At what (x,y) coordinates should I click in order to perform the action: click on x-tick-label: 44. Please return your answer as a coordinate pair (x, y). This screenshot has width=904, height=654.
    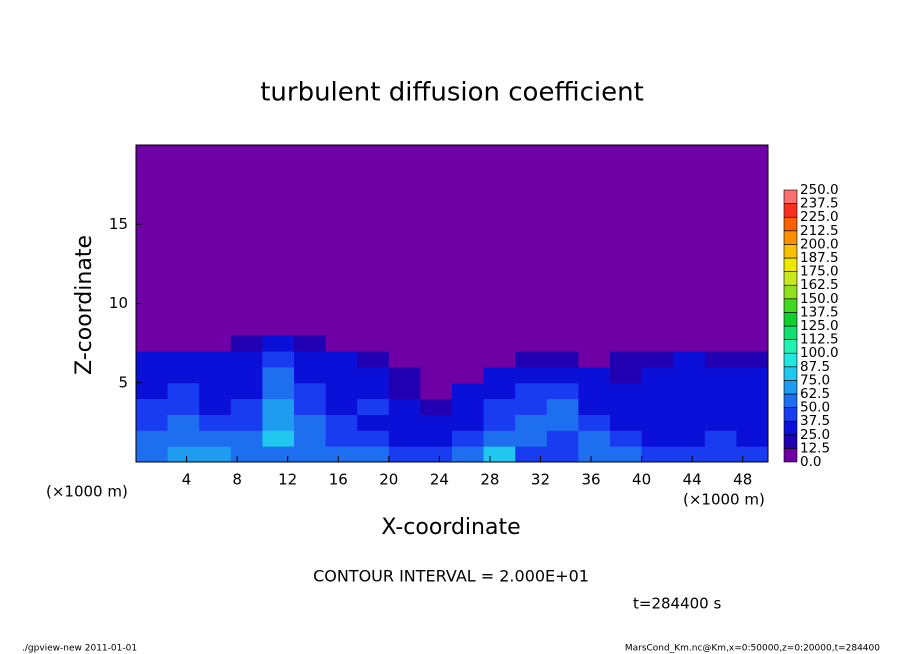
    Looking at the image, I should click on (692, 480).